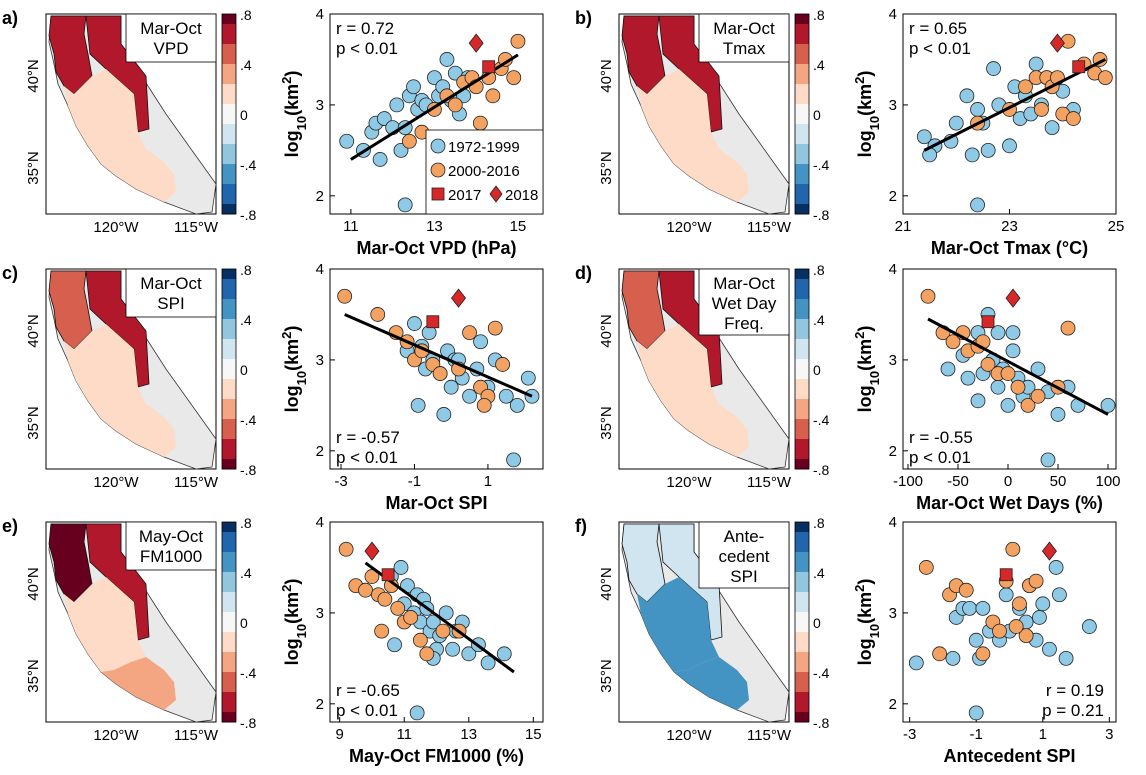  Describe the element at coordinates (581, 526) in the screenshot. I see `panel-label: f)` at that location.